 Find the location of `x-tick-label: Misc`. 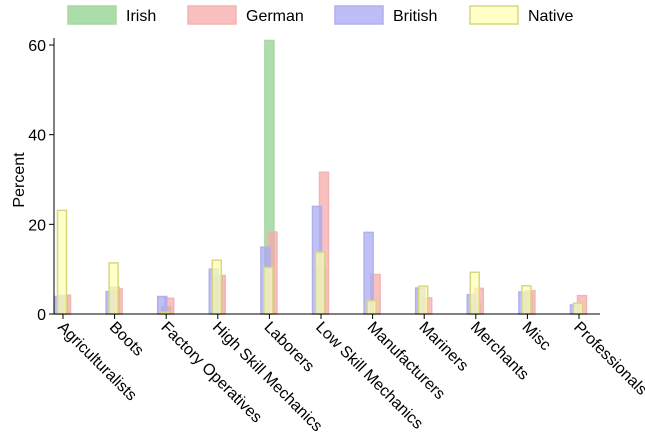

x-tick-label: Misc is located at coordinates (536, 336).